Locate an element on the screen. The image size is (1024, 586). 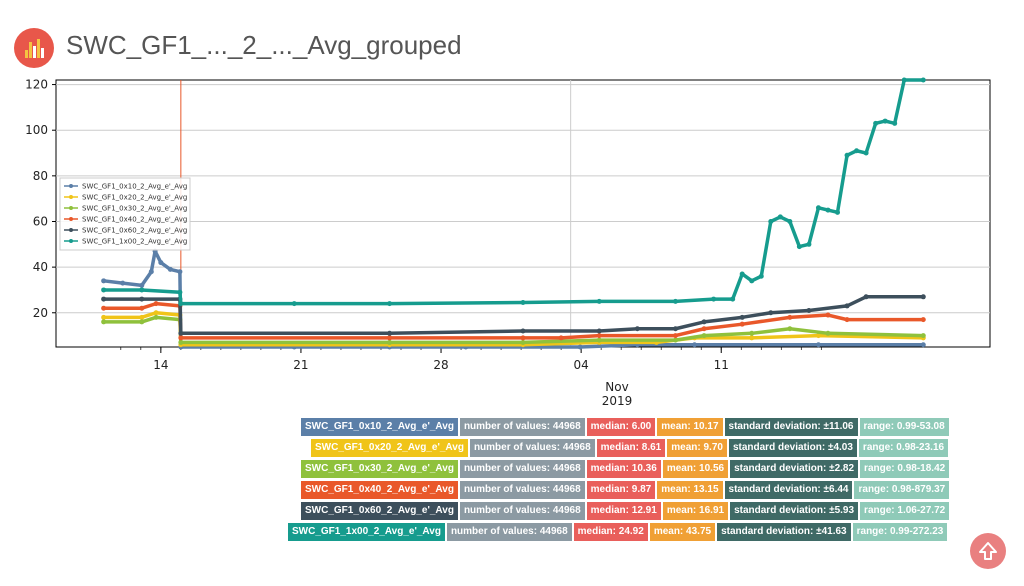
stats-series-name: SWC_GF1_1x00_2_Avg_e'_Avg is located at coordinates (366, 532).